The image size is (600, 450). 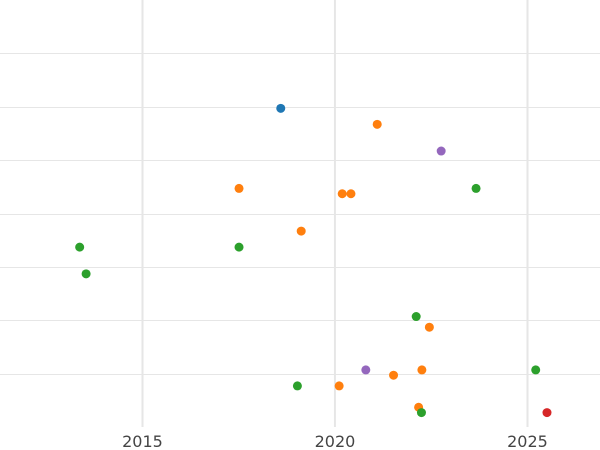 I want to click on x-tick-label: 2020, so click(x=335, y=441).